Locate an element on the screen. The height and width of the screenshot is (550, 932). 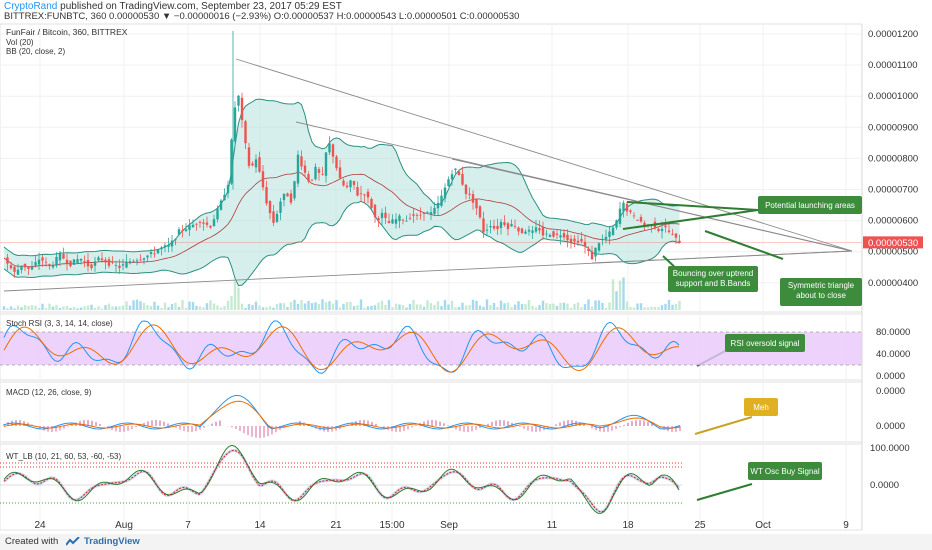
annotation-box is located at coordinates (761, 407).